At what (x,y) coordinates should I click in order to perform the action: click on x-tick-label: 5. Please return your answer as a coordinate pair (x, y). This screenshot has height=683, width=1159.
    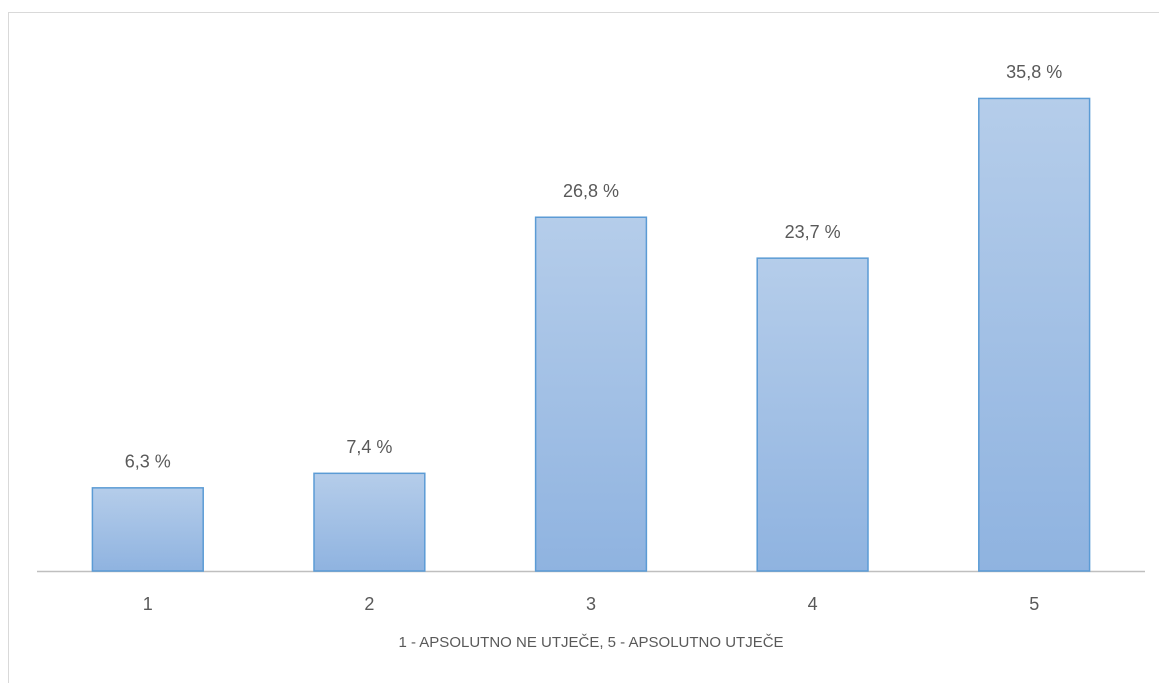
    Looking at the image, I should click on (1034, 604).